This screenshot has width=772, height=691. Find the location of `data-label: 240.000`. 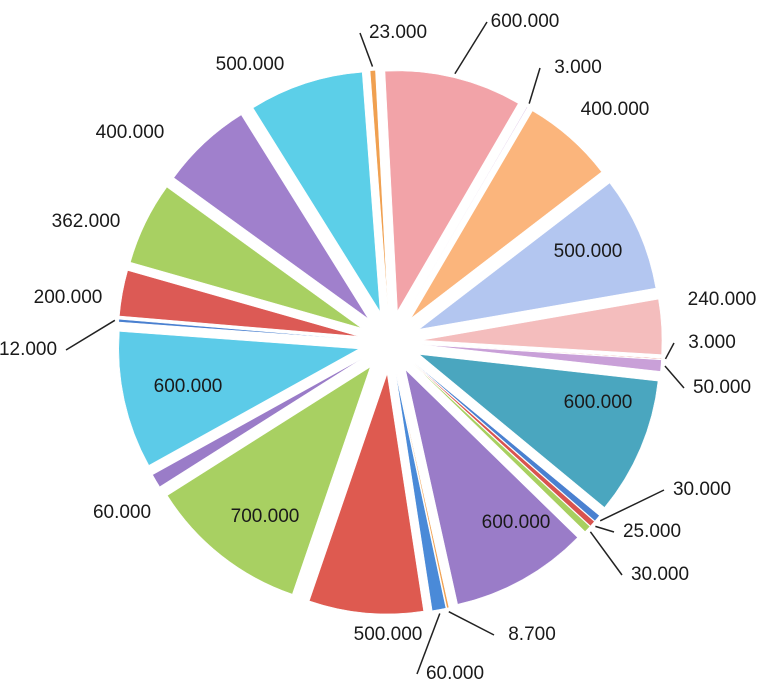

data-label: 240.000 is located at coordinates (722, 299).